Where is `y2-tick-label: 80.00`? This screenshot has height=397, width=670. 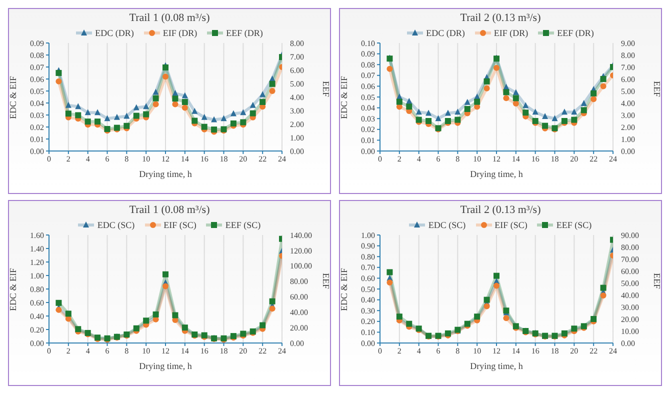
y2-tick-label: 80.00 is located at coordinates (630, 247).